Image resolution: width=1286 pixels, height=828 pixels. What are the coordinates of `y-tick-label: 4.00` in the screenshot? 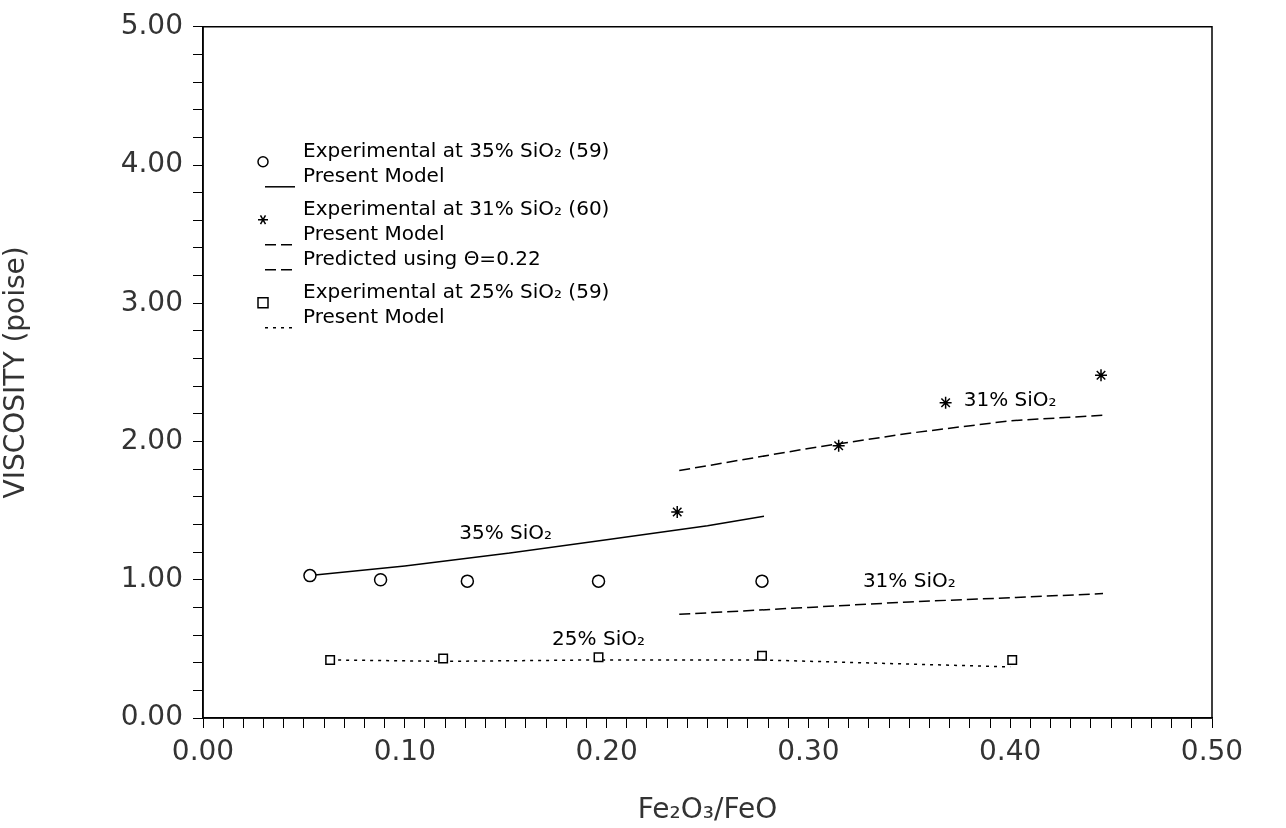 It's located at (151, 163).